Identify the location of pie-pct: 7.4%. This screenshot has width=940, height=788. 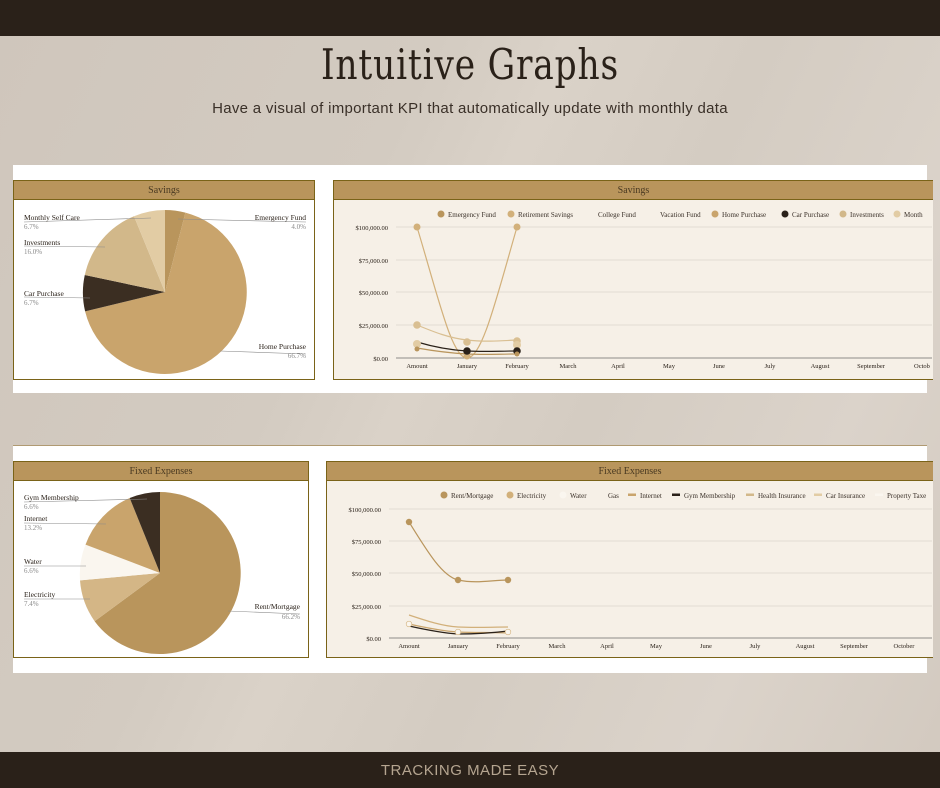
(31, 604).